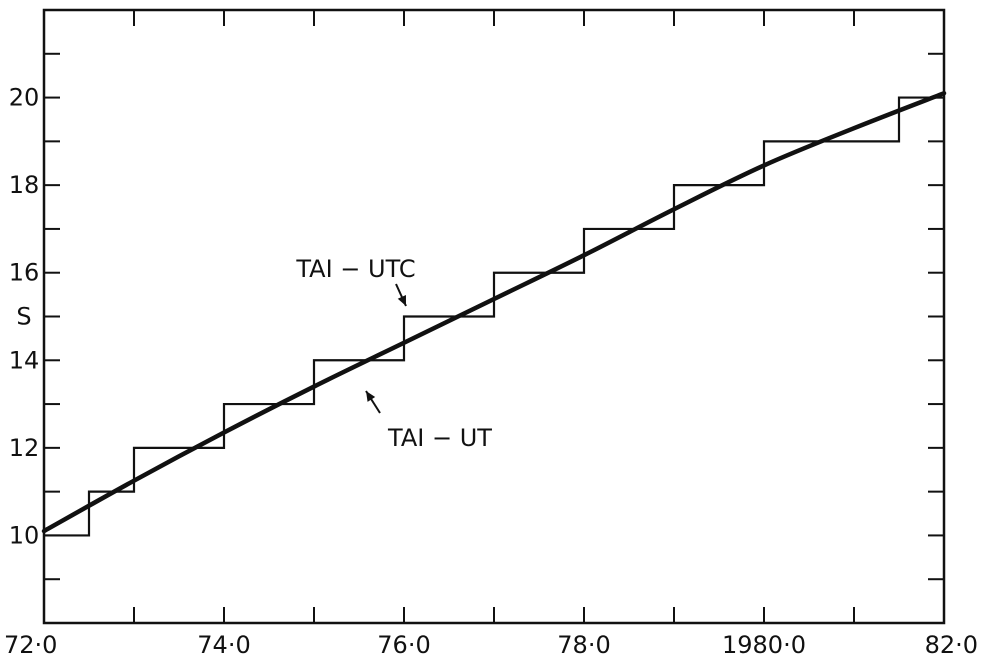 Image resolution: width=982 pixels, height=659 pixels. What do you see at coordinates (30, 645) in the screenshot?
I see `x-tick-label: 72·0` at bounding box center [30, 645].